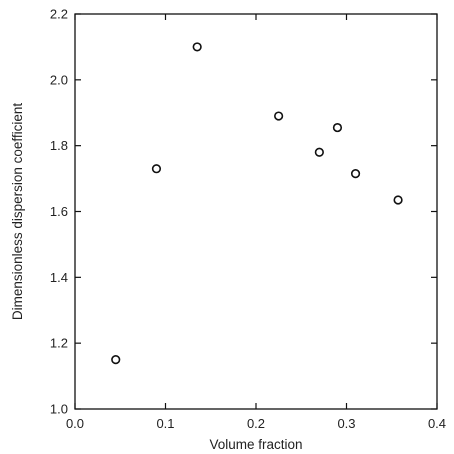 This screenshot has height=454, width=454. I want to click on x-axis-label: Volume fraction, so click(255, 444).